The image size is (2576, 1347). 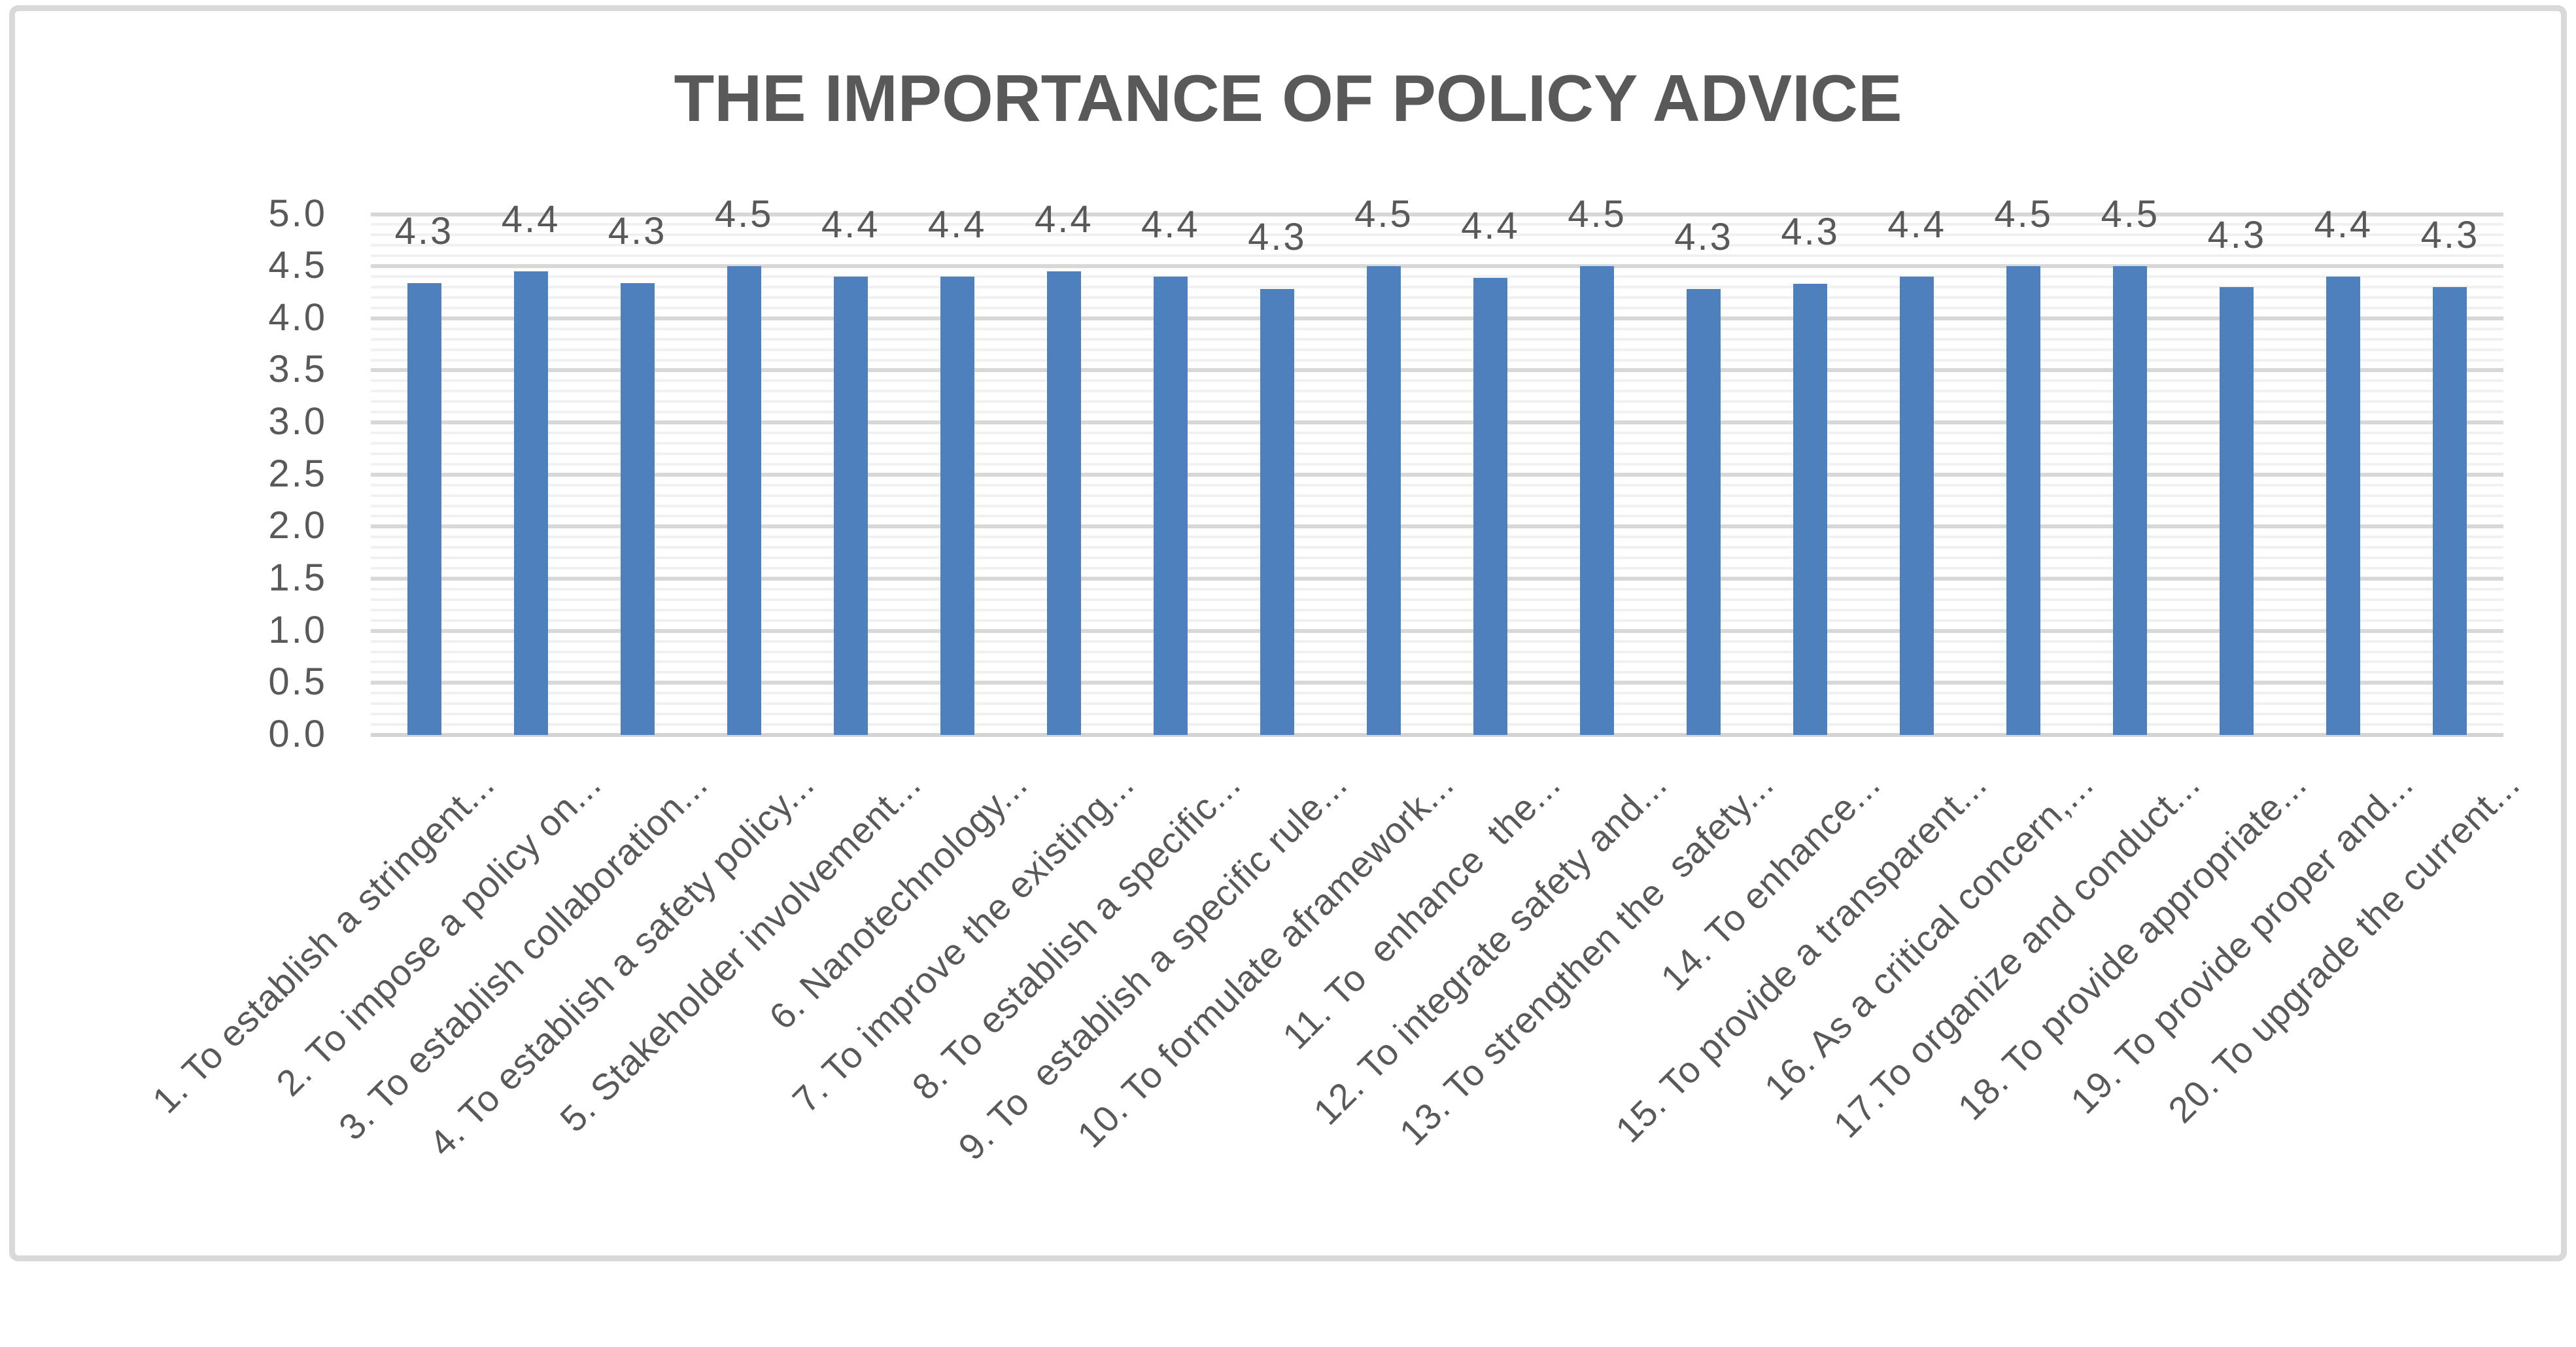 What do you see at coordinates (298, 629) in the screenshot?
I see `y-axis-tick-label: 1.0` at bounding box center [298, 629].